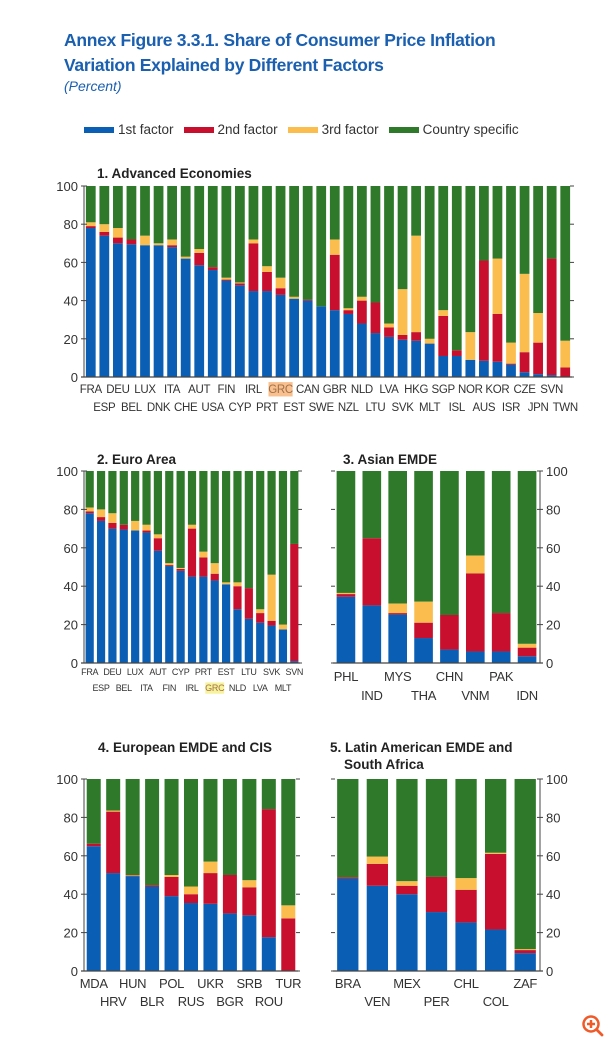 The image size is (610, 1044). Describe the element at coordinates (294, 507) in the screenshot. I see `bar-segment-svn-country-specific` at that location.